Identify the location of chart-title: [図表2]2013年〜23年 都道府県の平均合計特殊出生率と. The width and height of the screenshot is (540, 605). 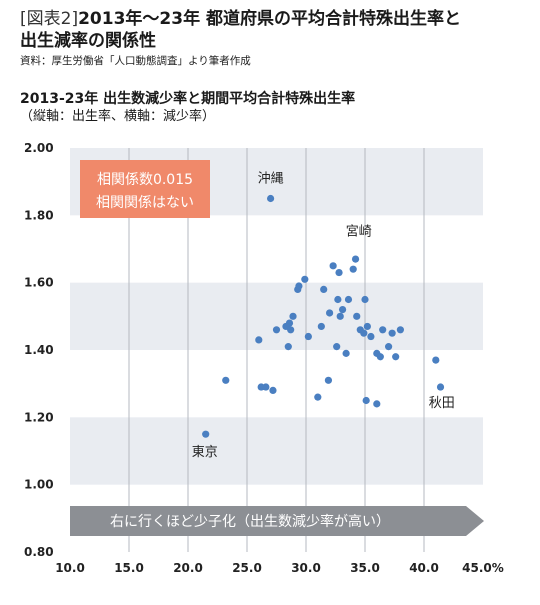
(272, 19).